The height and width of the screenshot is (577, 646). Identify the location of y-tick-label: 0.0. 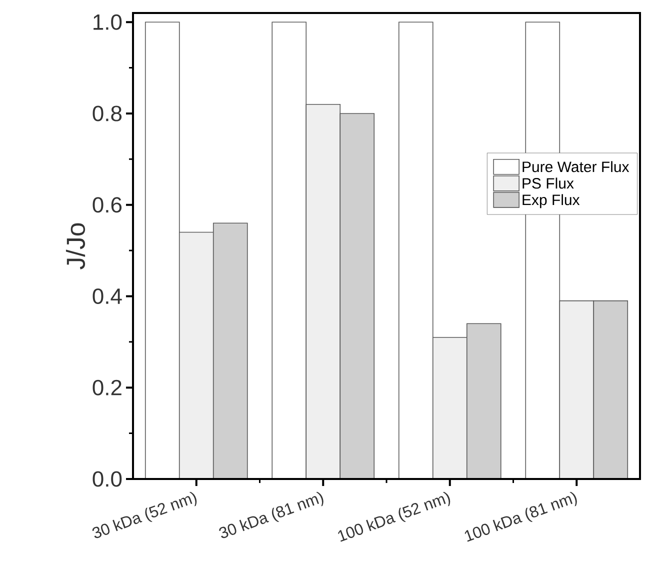
(107, 479).